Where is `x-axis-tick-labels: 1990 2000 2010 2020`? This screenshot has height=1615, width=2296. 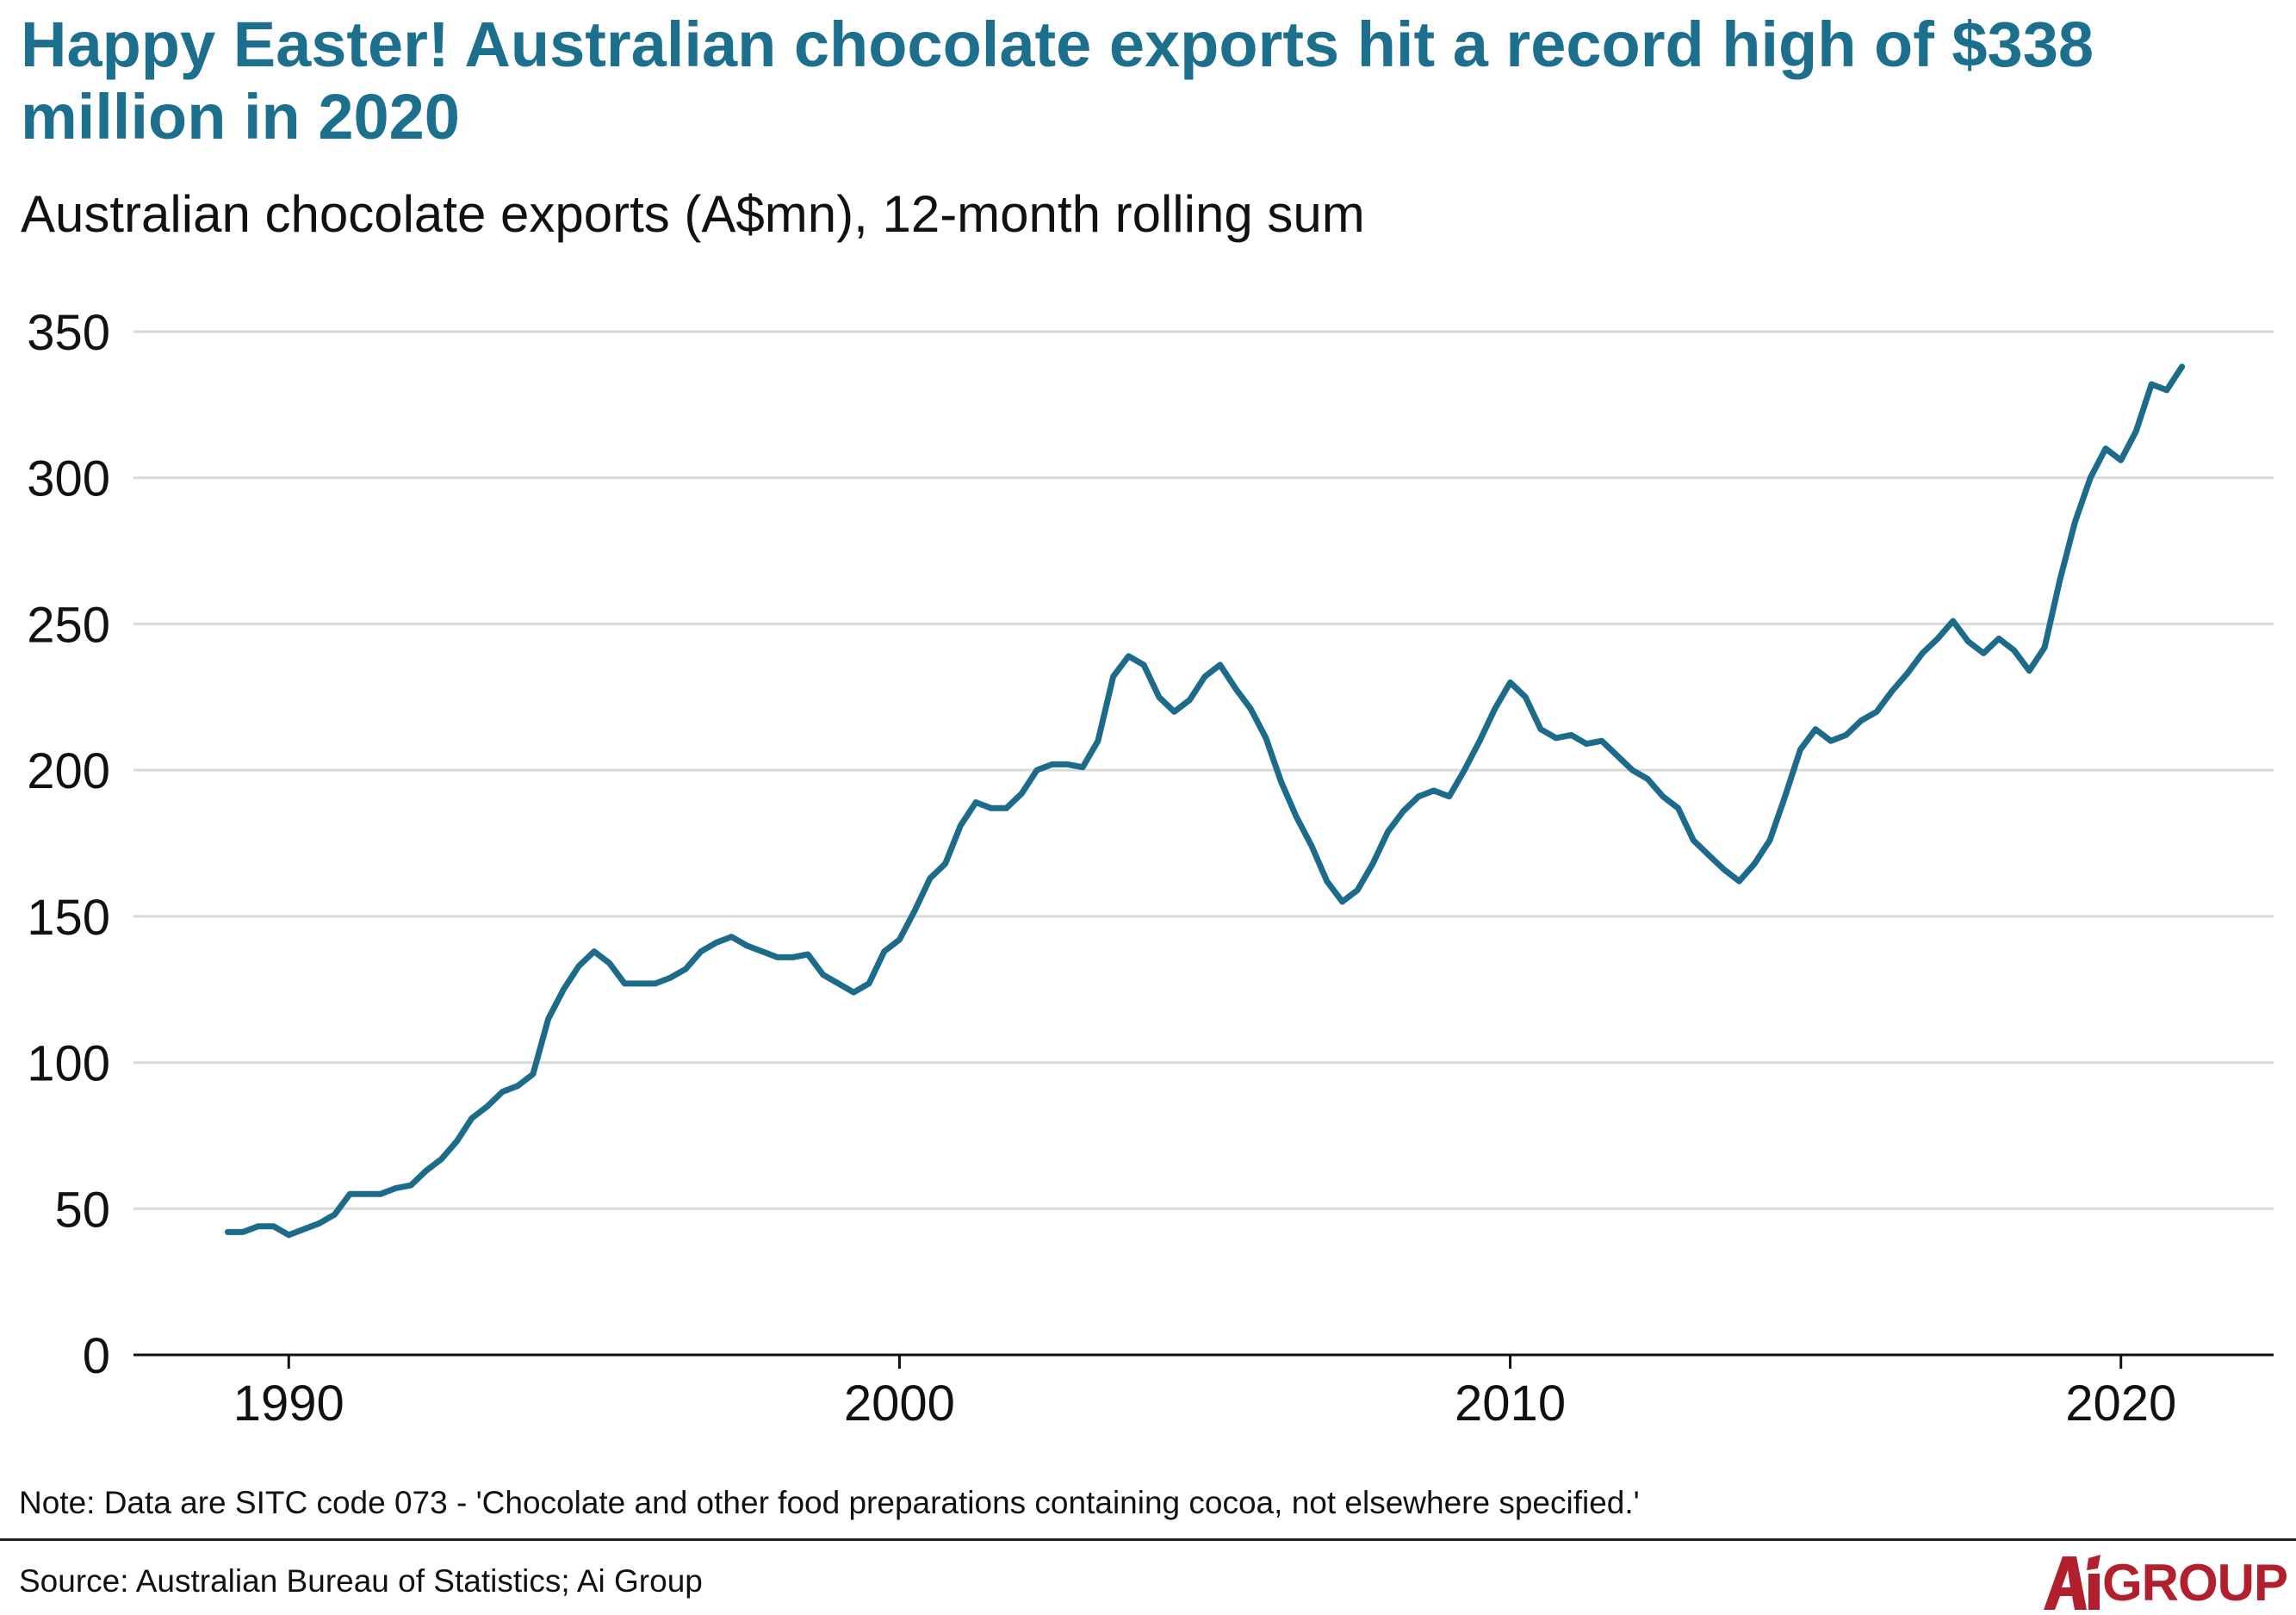 x-axis-tick-labels: 1990 2000 2010 2020 is located at coordinates (1204, 1393).